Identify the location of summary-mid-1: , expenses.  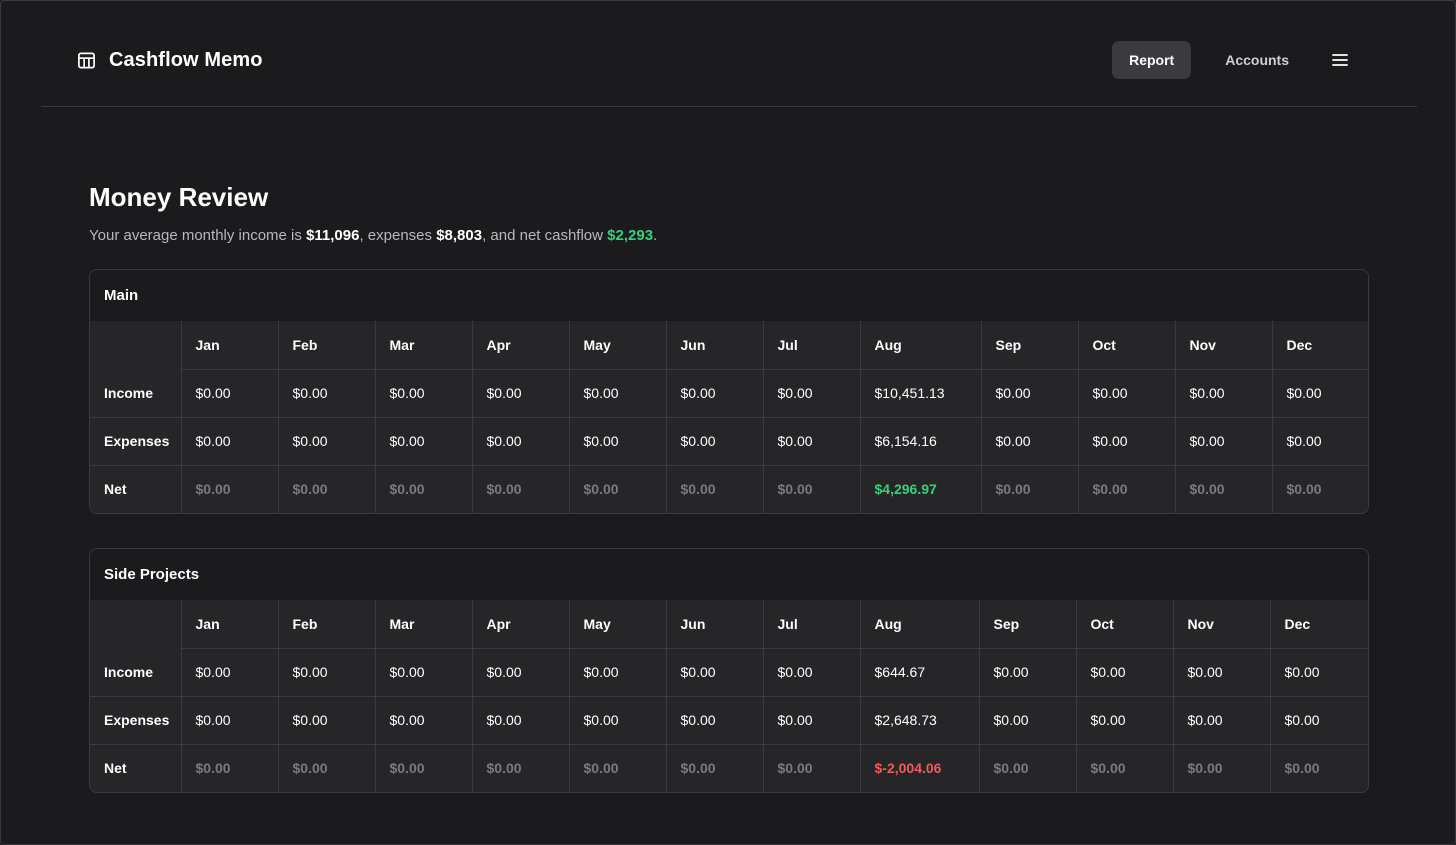
(398, 235).